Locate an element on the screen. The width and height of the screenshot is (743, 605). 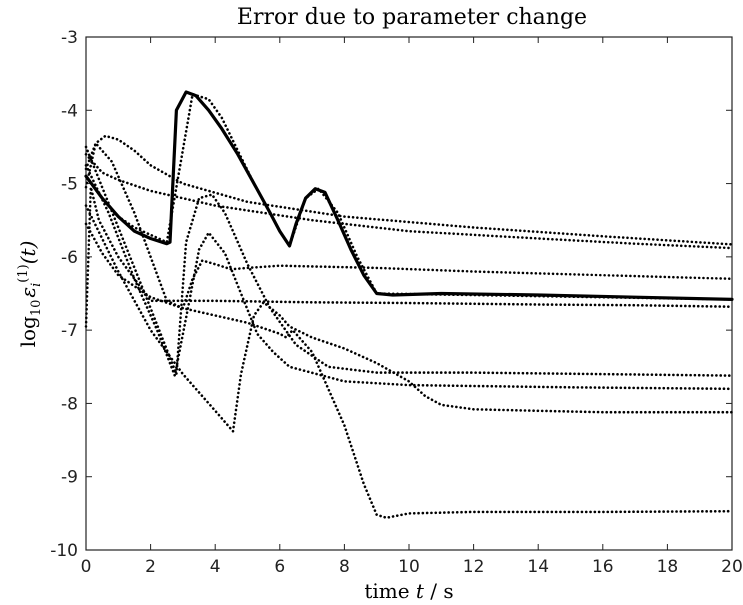
x-tick-label: 10 is located at coordinates (409, 567).